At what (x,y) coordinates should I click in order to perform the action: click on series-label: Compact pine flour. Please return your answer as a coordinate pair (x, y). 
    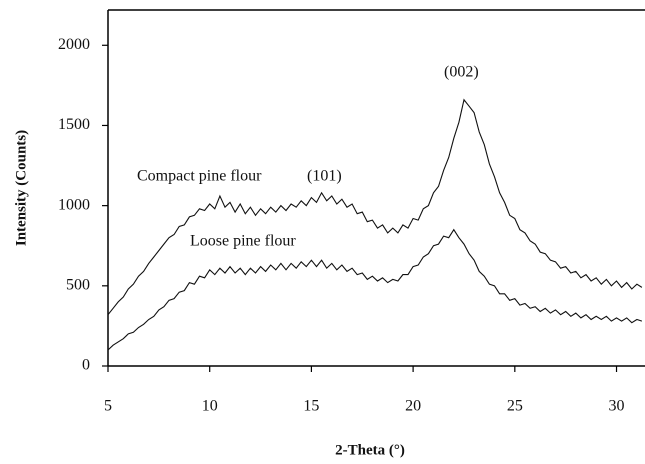
    Looking at the image, I should click on (199, 176).